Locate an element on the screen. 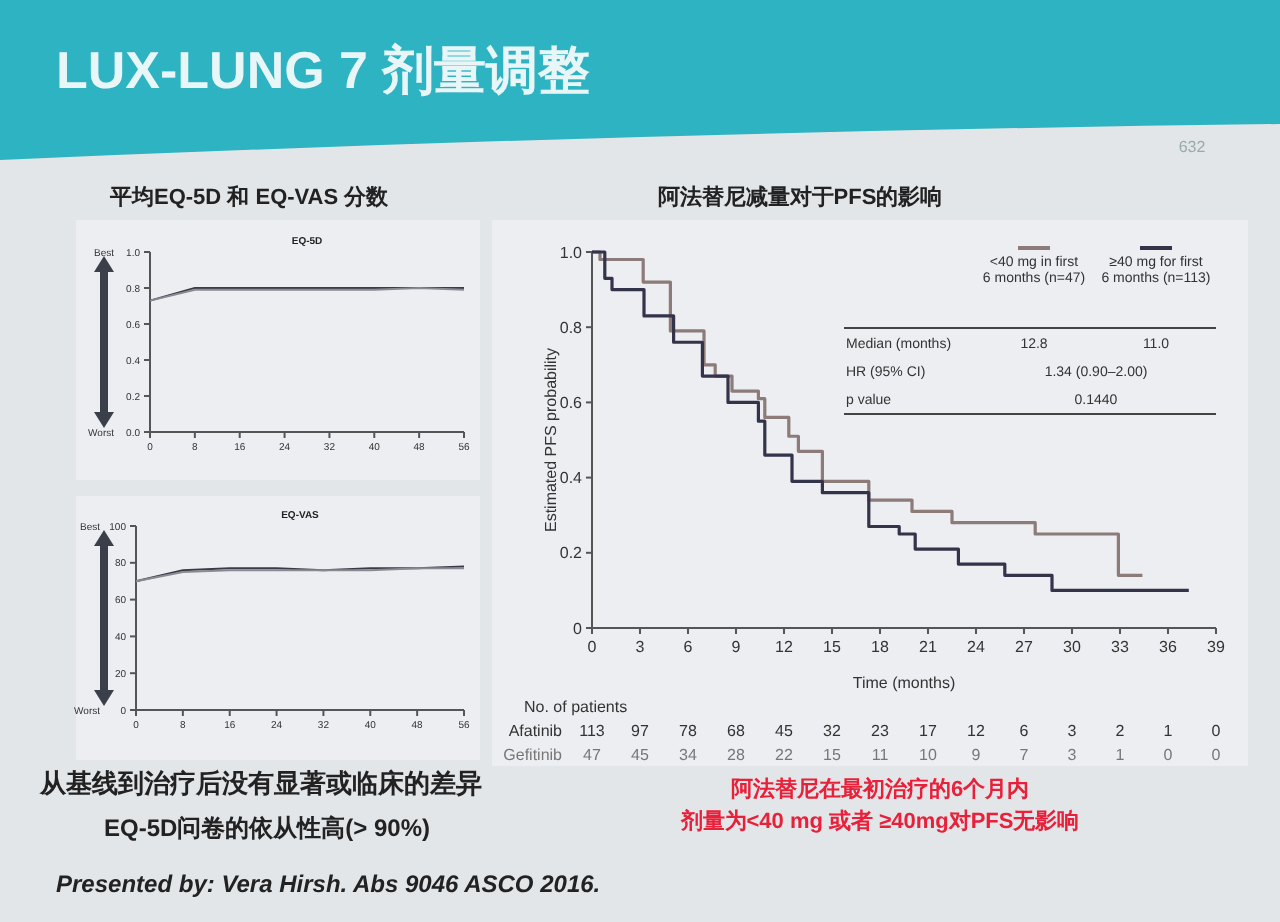  text: 从基线到治疗后没有显著或临床的差异 is located at coordinates (260, 783).